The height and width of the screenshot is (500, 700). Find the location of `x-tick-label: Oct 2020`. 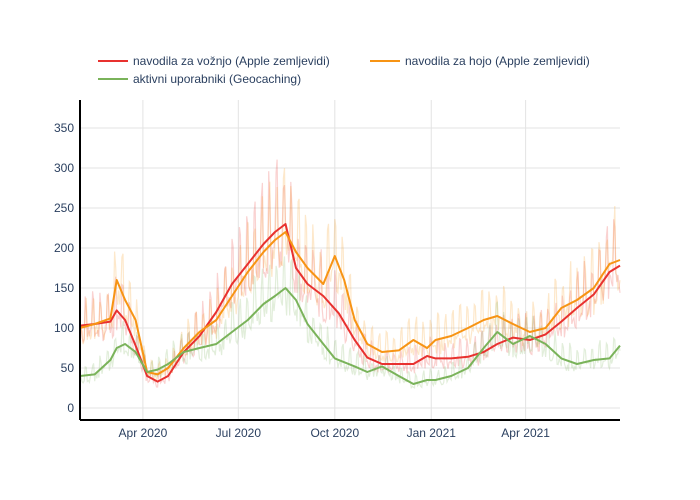

x-tick-label: Oct 2020 is located at coordinates (334, 433).